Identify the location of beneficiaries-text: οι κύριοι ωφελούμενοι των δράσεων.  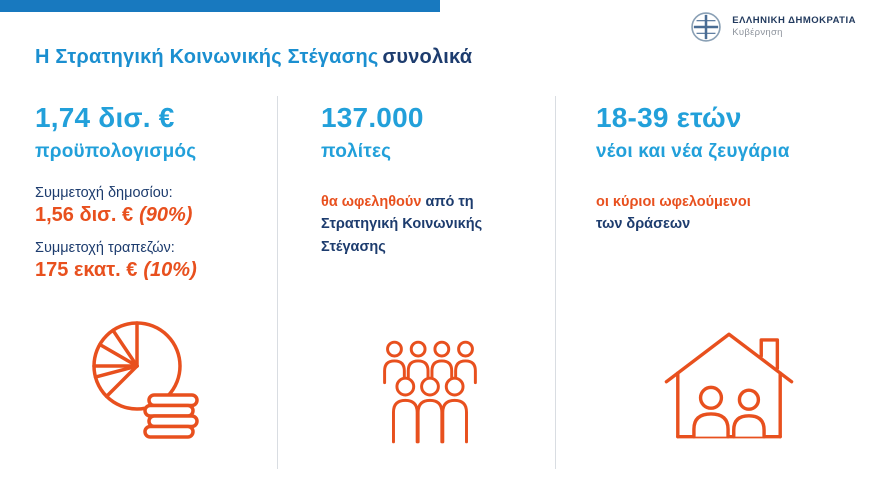
(691, 213).